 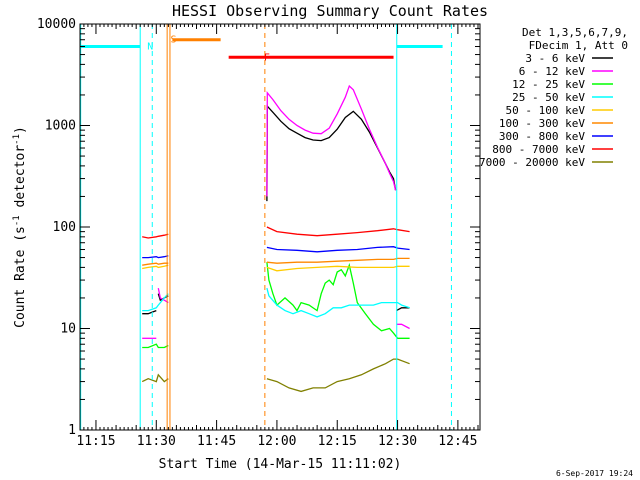 I want to click on legend-entry-label-1: 6 - 12 keV, so click(x=552, y=71).